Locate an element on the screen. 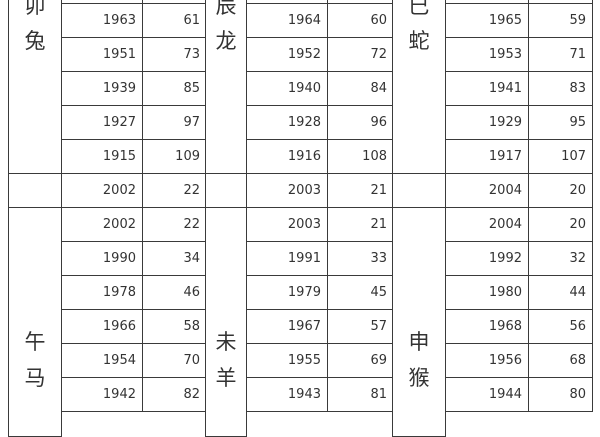 The width and height of the screenshot is (600, 437). year-cell: 1956 is located at coordinates (487, 360).